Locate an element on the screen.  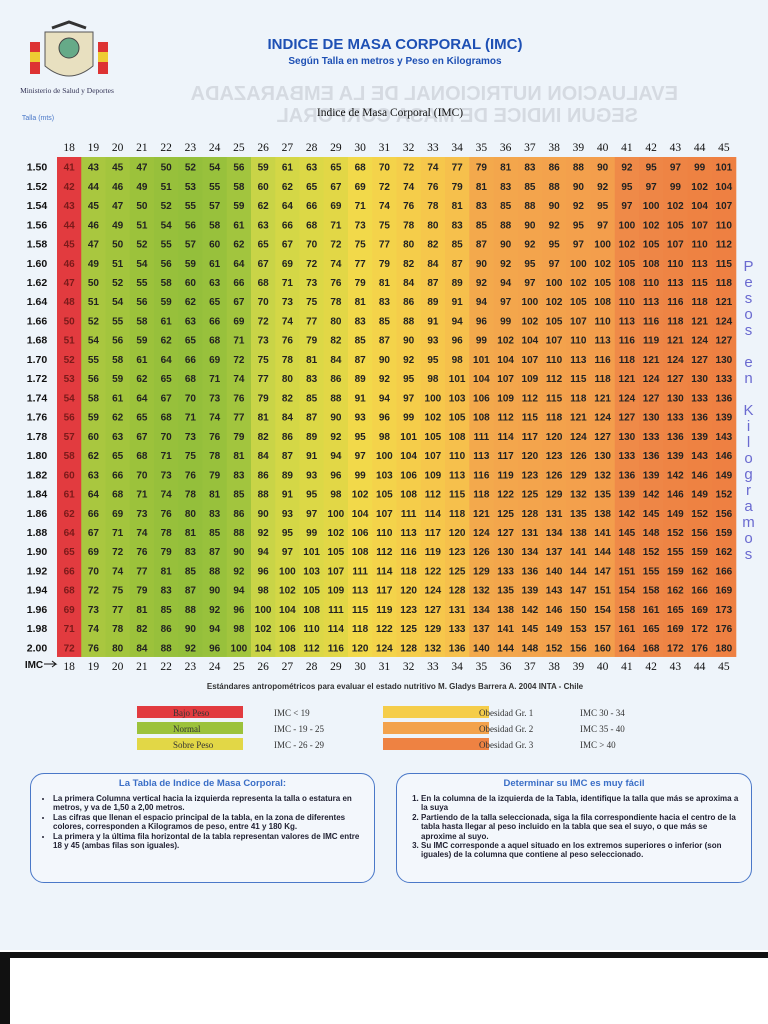
weight-cell: 52 is located at coordinates (70, 360).